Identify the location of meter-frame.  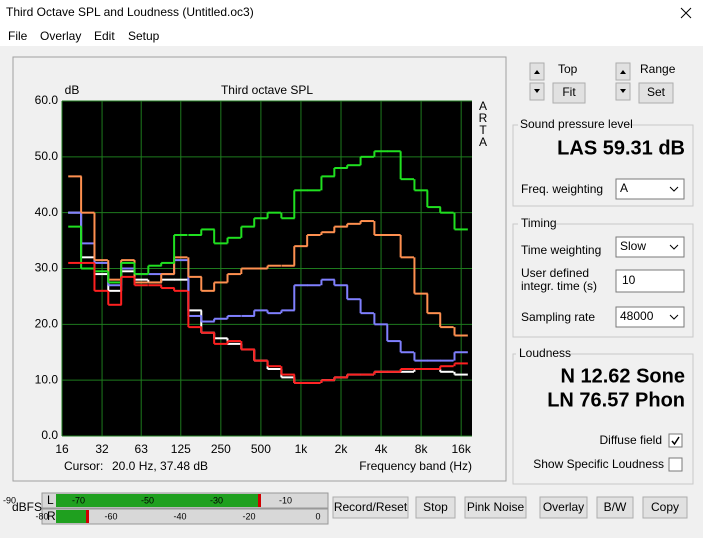
(185, 516).